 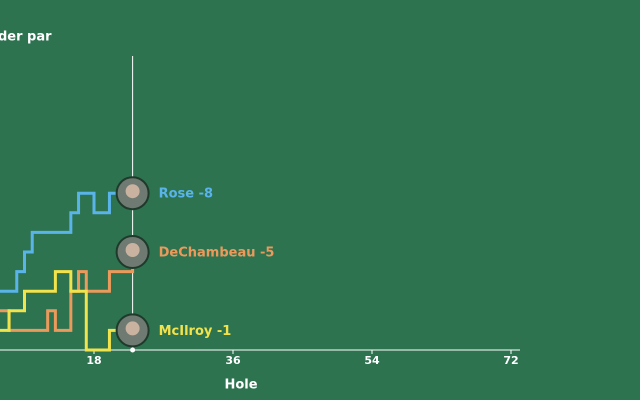 What do you see at coordinates (195, 331) in the screenshot?
I see `player-label: McIlroy -1` at bounding box center [195, 331].